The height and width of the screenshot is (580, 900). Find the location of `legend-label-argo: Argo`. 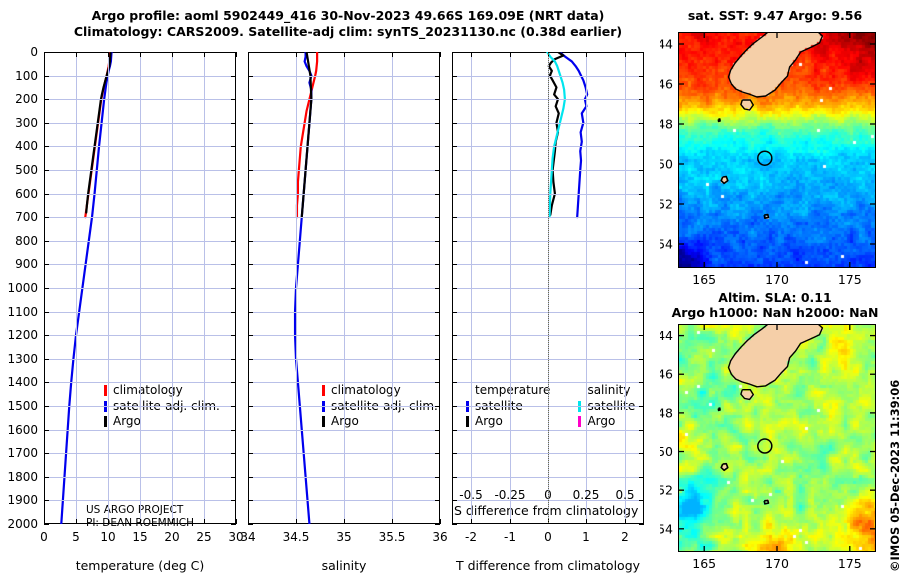

legend-label-argo: Argo is located at coordinates (127, 421).